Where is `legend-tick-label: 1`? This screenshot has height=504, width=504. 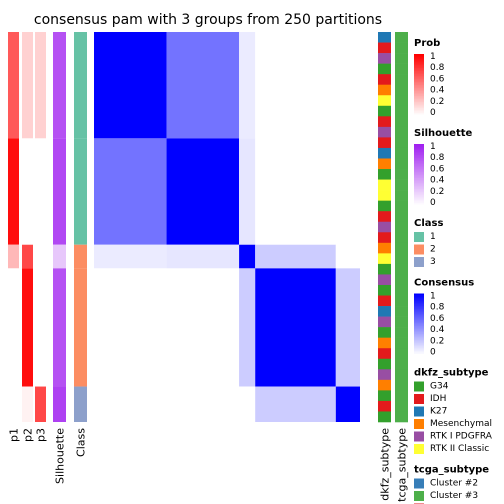 legend-tick-label: 1 is located at coordinates (433, 147).